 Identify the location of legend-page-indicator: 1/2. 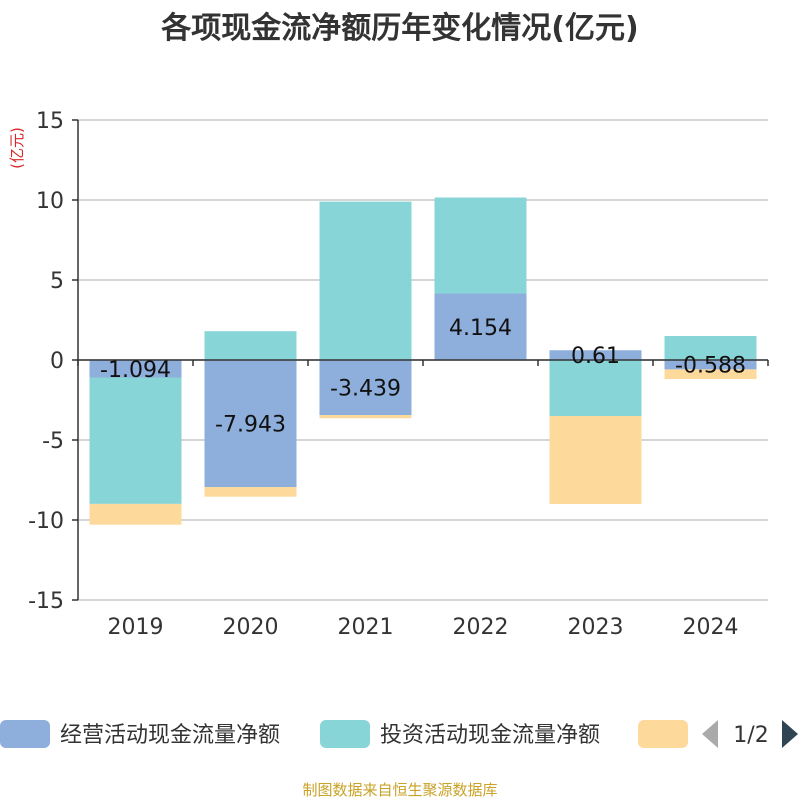
(750, 735).